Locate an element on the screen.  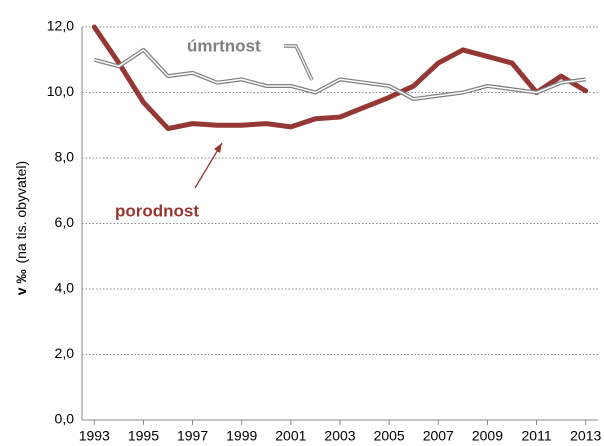
y-tick-label: 2,0 is located at coordinates (65, 353).